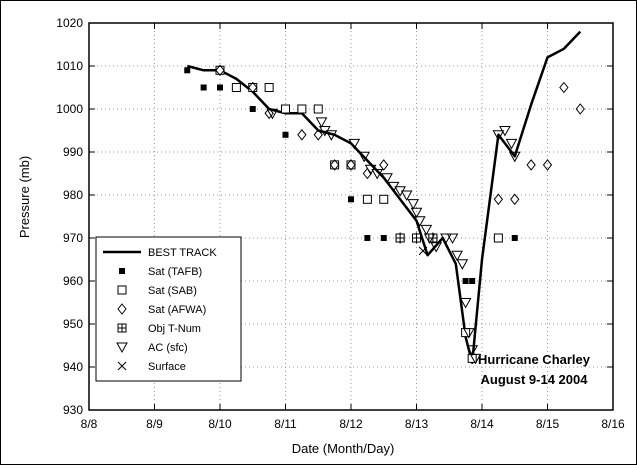  I want to click on series-surface, so click(423, 251).